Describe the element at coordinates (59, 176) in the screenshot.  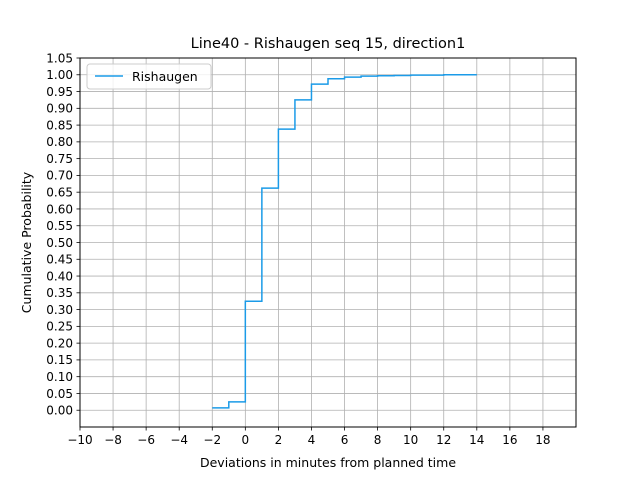
I see `y-tick-label: 0.70` at that location.